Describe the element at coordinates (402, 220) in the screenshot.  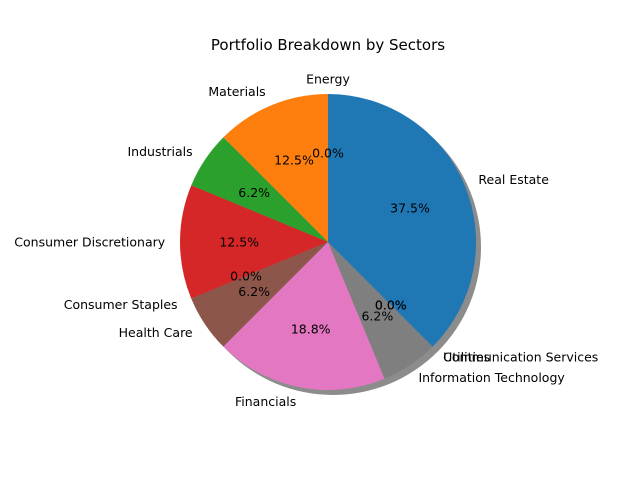
I see `pie-slice-real-estate` at that location.